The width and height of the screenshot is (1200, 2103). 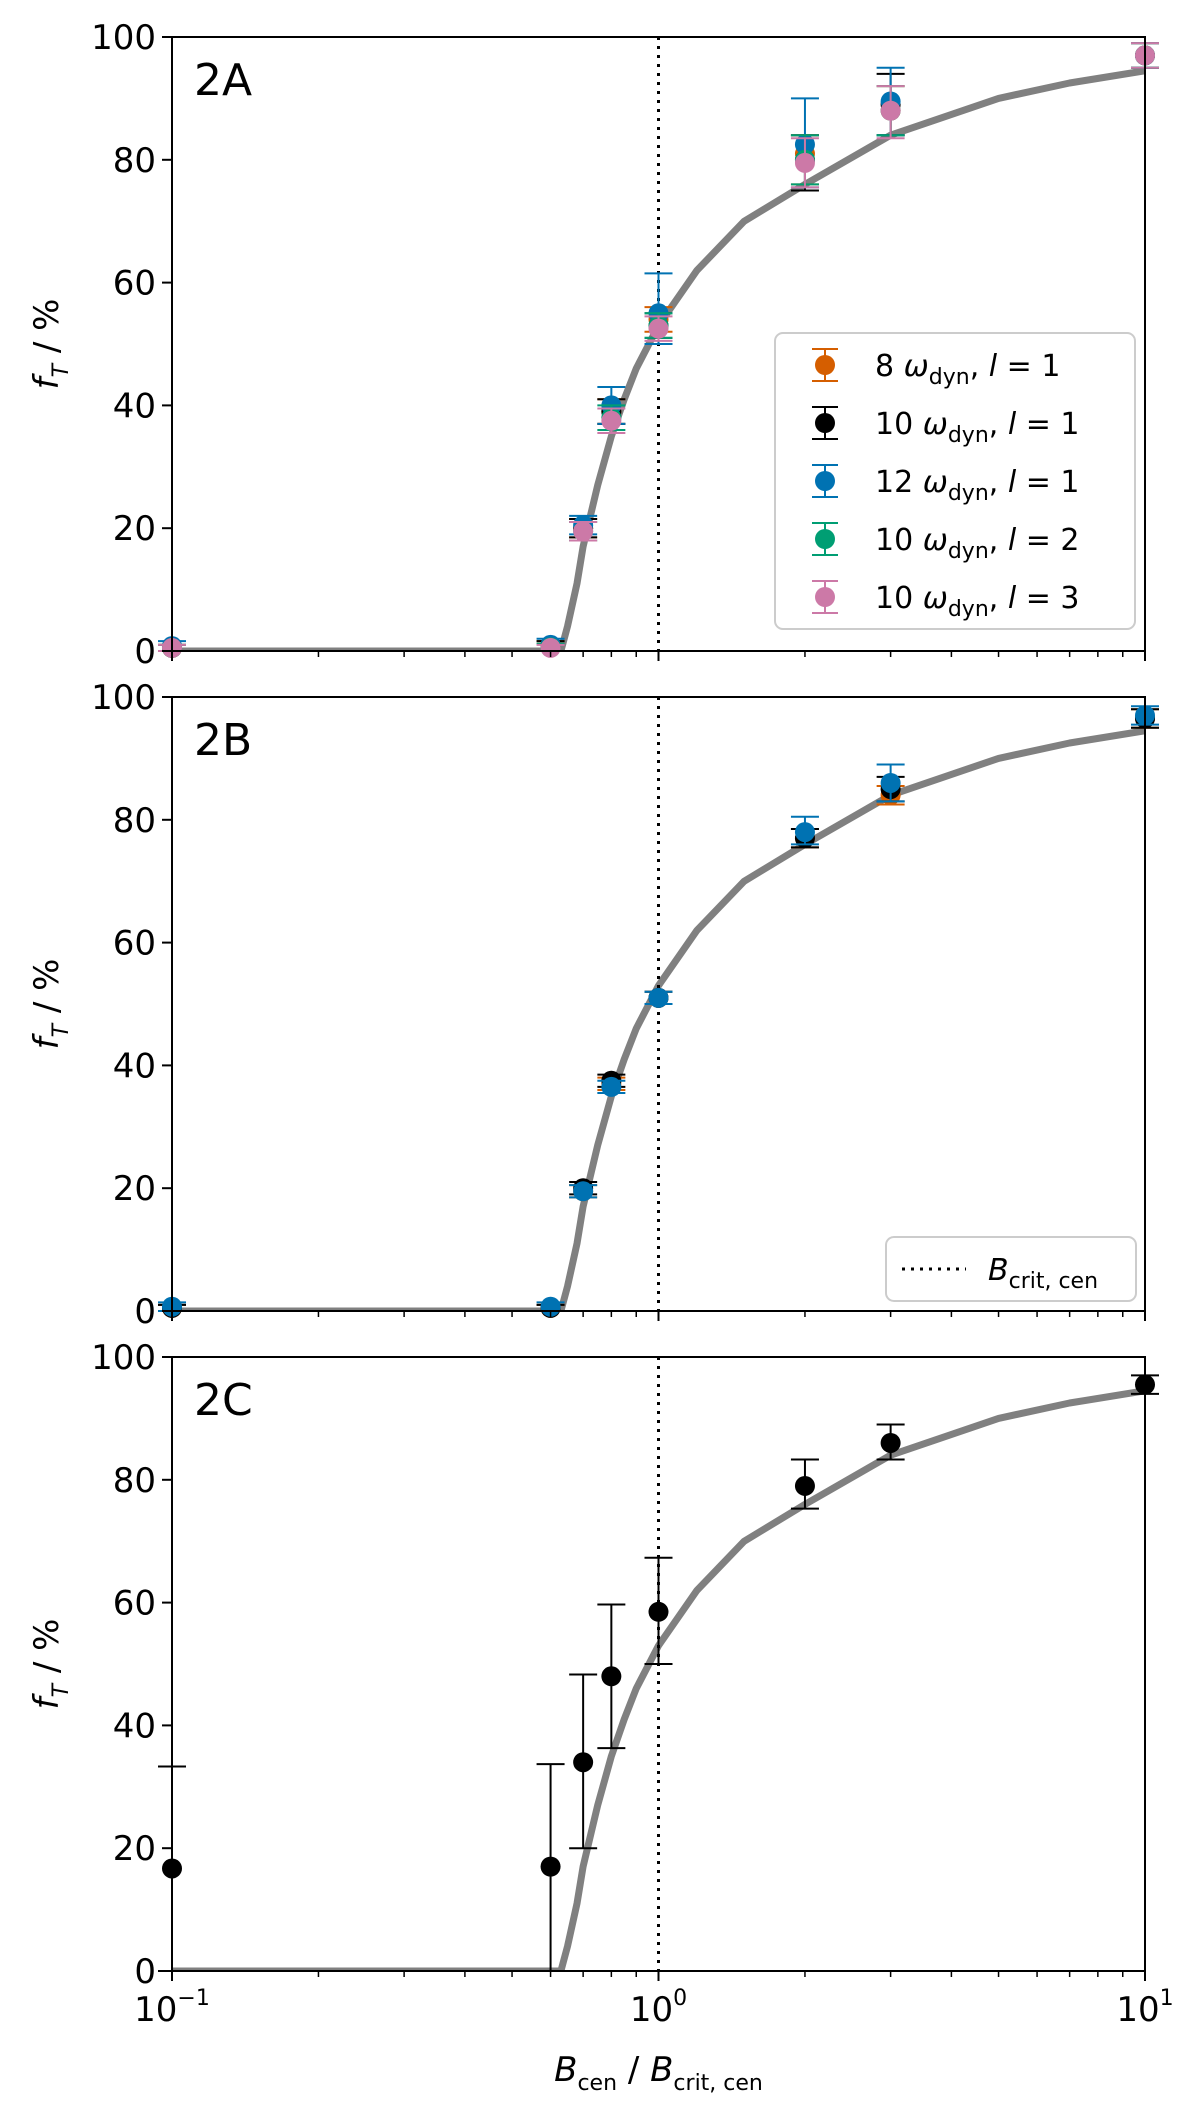 I want to click on legend-entry: 10 ωdyn, l = 3, so click(x=977, y=601).